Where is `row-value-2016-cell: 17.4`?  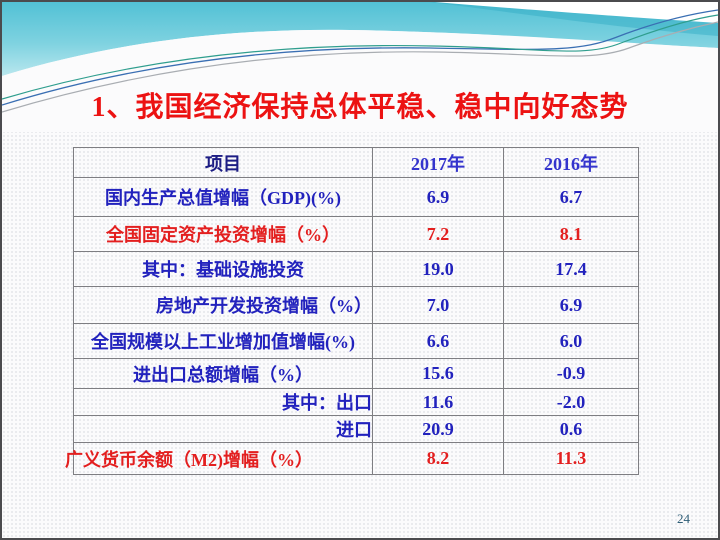 row-value-2016-cell: 17.4 is located at coordinates (571, 269).